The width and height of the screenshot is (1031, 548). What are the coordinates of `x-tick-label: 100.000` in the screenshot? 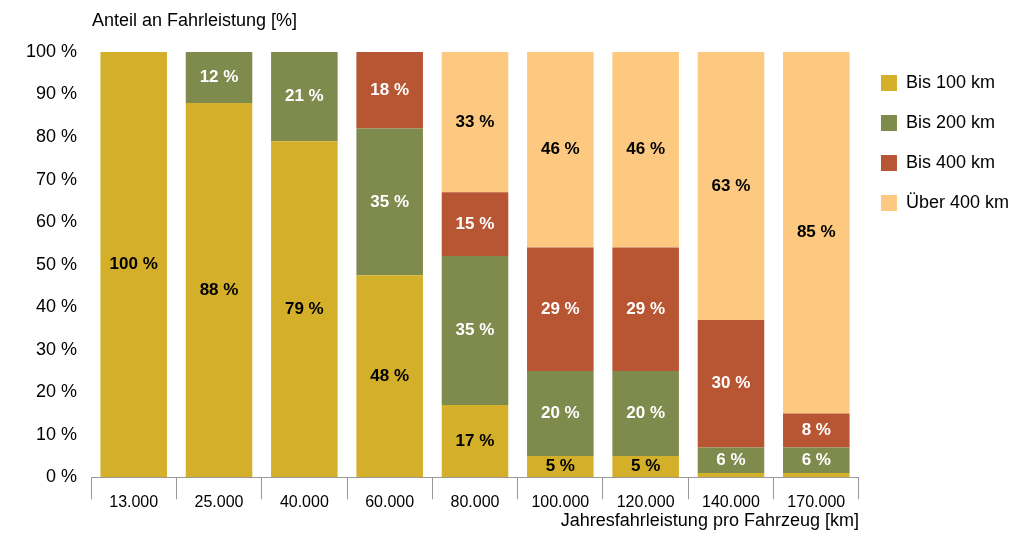 It's located at (560, 502).